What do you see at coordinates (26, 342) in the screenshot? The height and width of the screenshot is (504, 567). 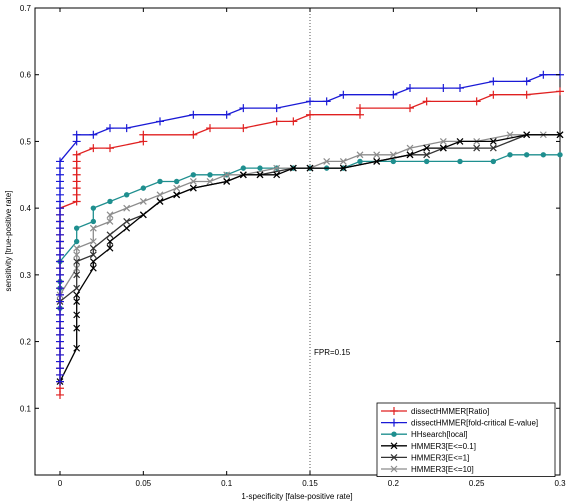 I see `y-tick-label: 0.2` at bounding box center [26, 342].